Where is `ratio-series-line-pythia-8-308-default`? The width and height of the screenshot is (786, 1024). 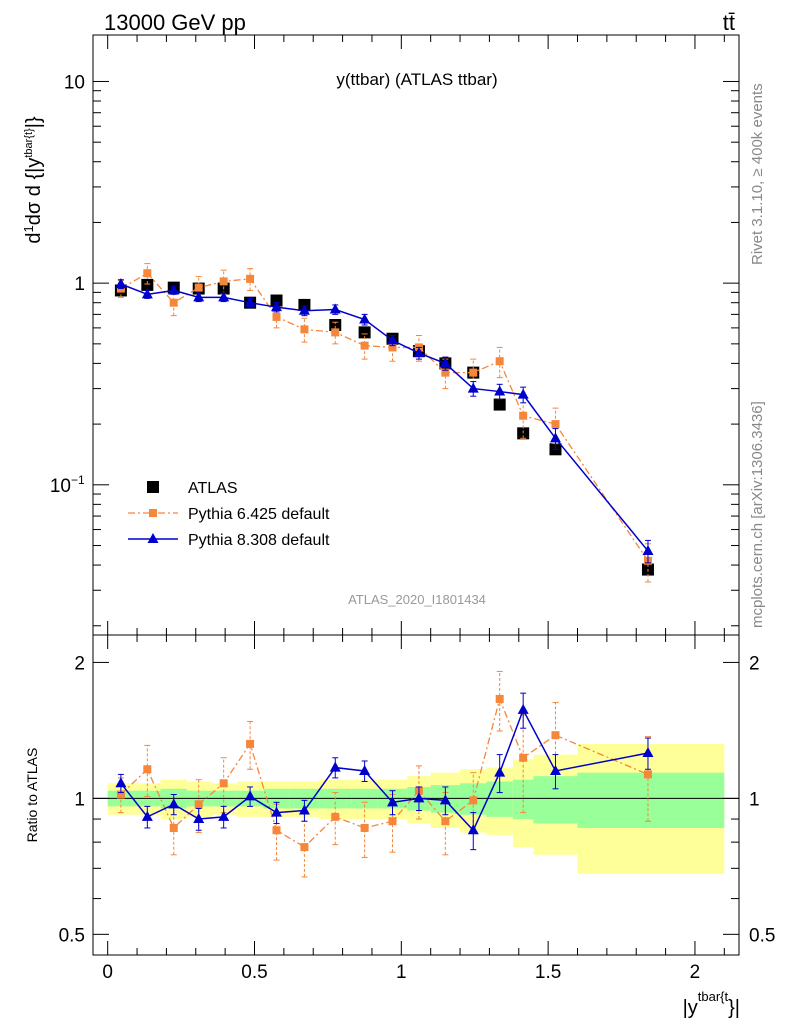
ratio-series-line-pythia-8-308-default is located at coordinates (384, 770).